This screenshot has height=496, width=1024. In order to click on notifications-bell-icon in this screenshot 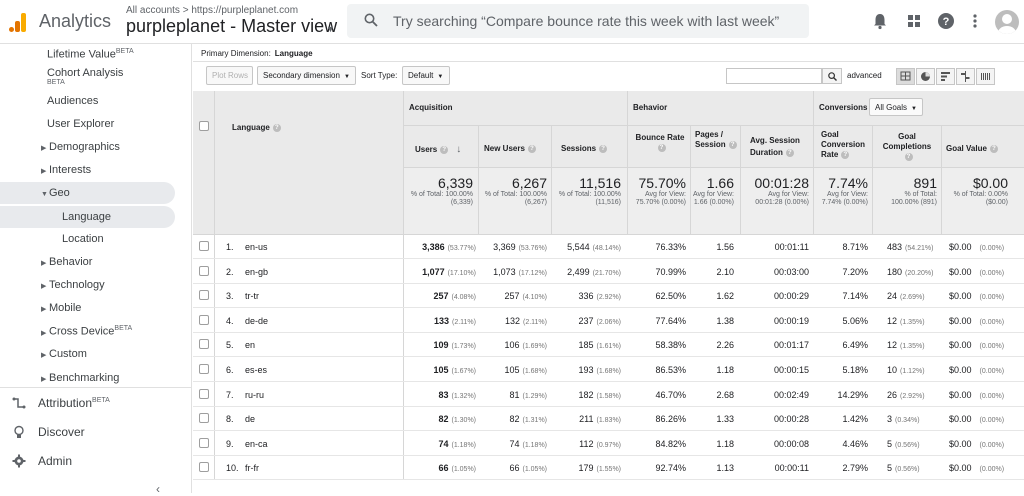, I will do `click(880, 21)`.